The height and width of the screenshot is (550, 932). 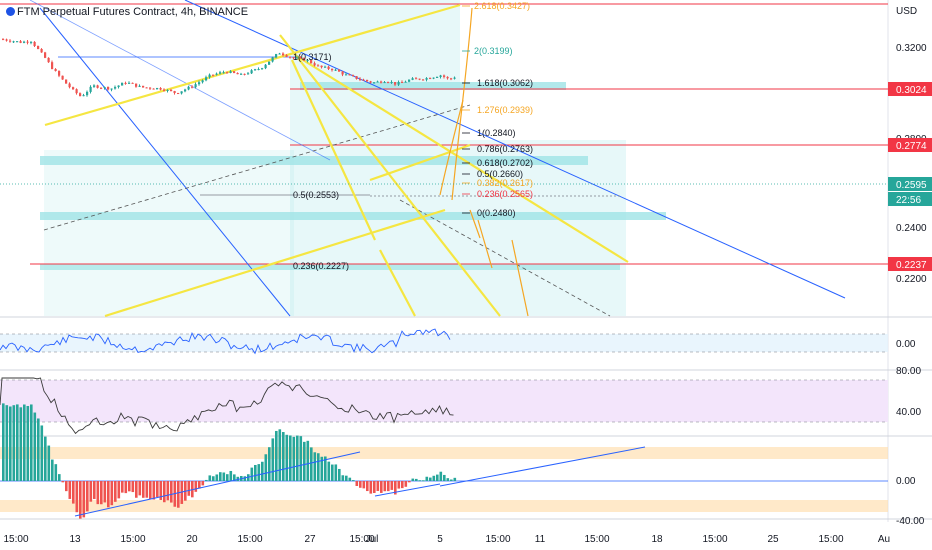 I want to click on symbol-icon, so click(x=10, y=11).